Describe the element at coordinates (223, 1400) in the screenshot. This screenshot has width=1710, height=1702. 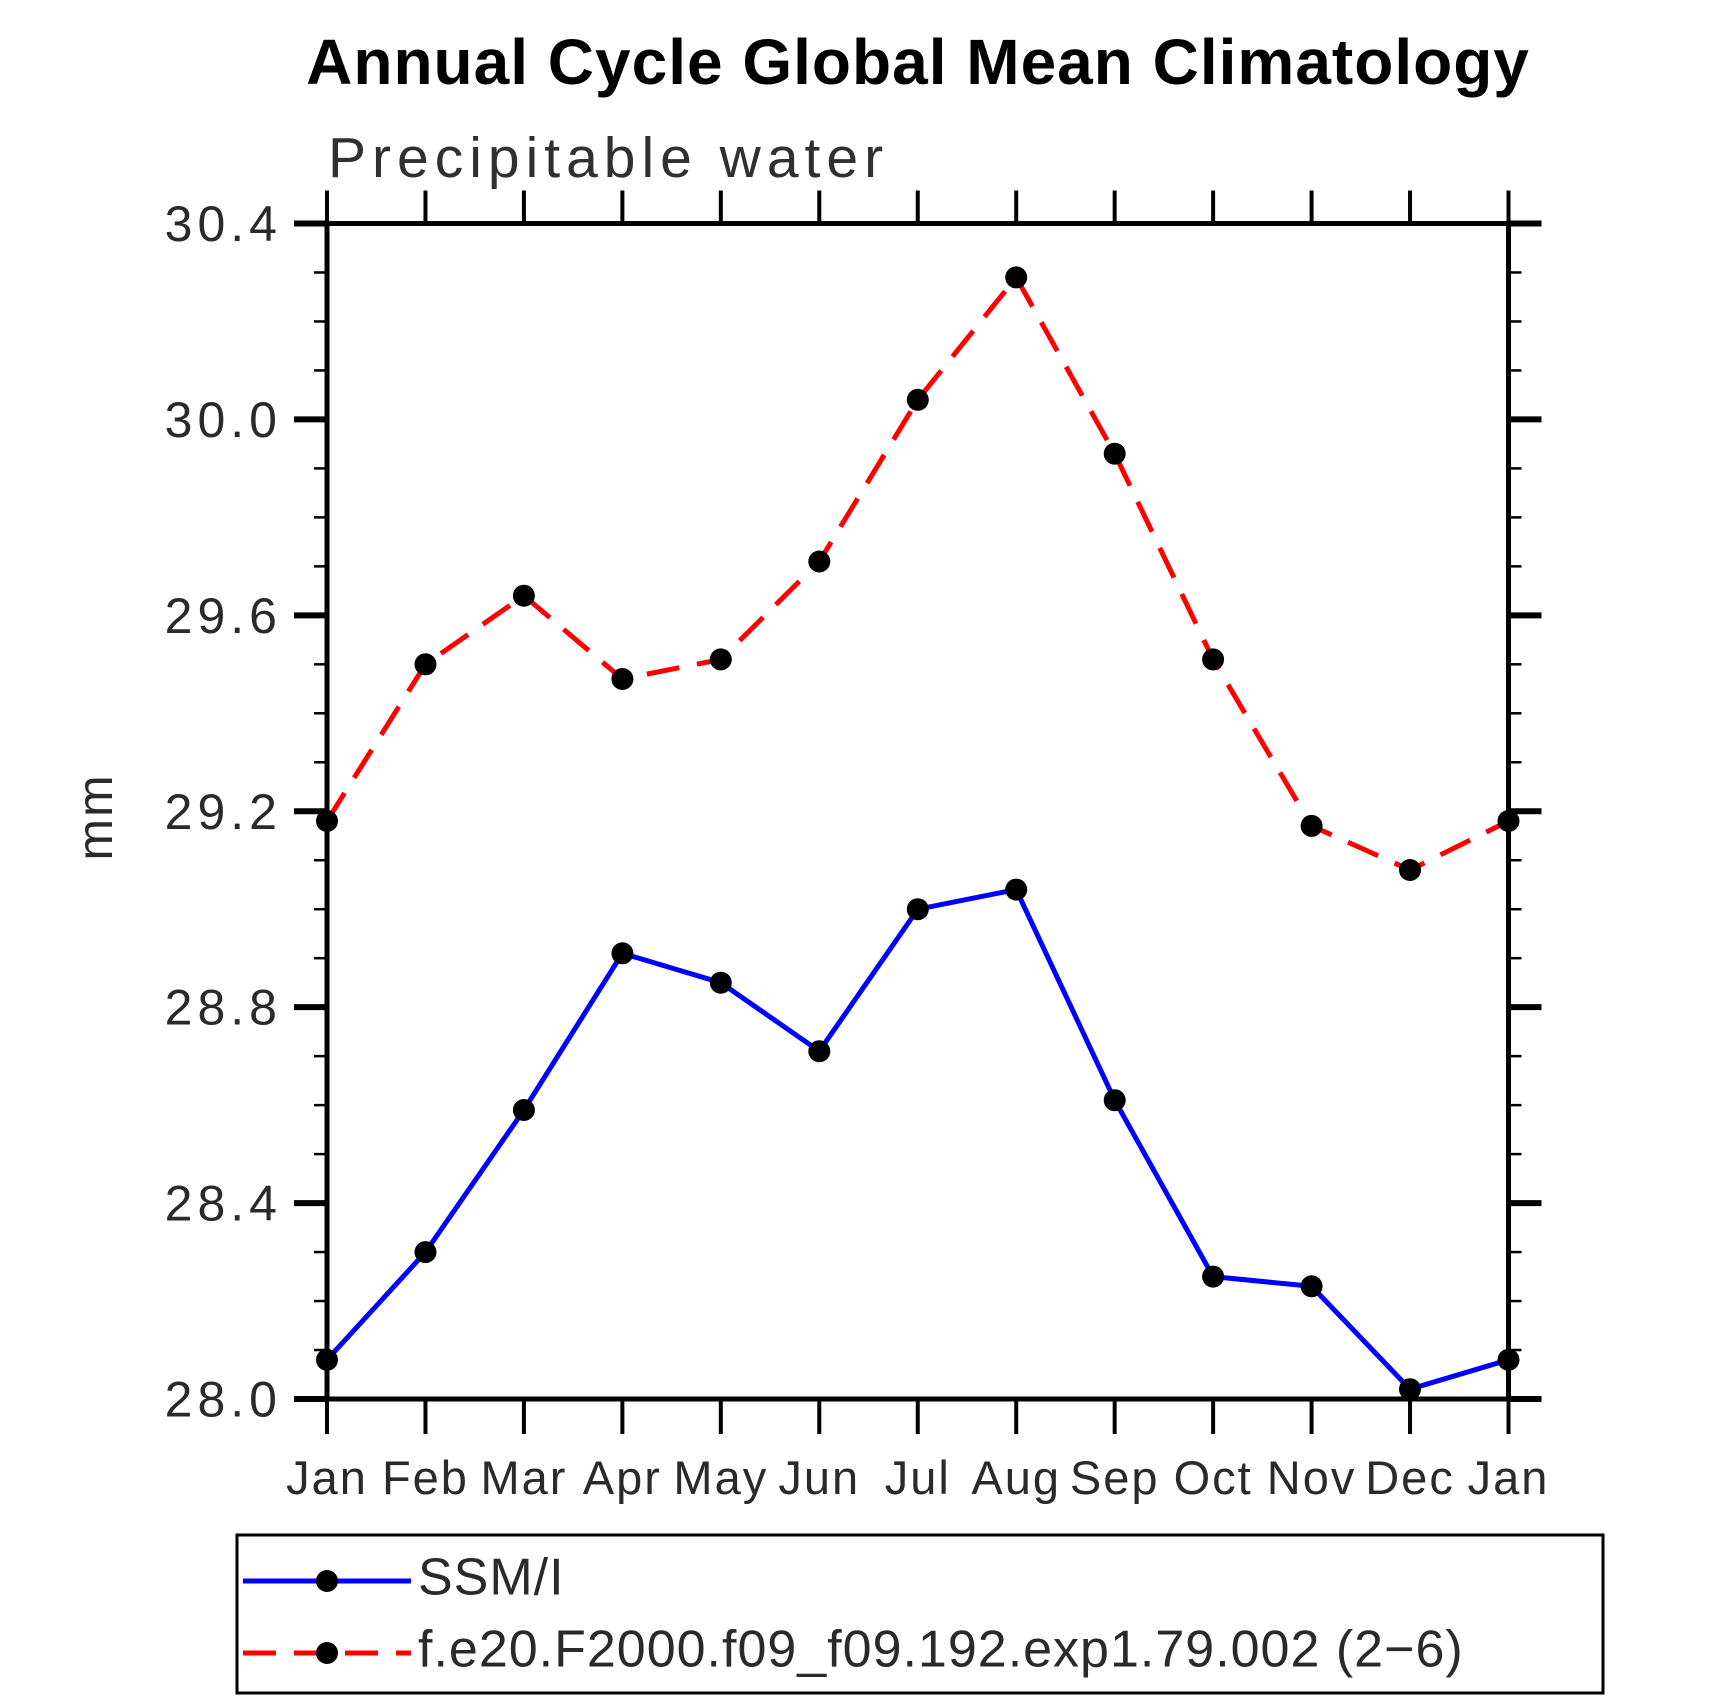
I see `y-tick-label: 28.0` at that location.